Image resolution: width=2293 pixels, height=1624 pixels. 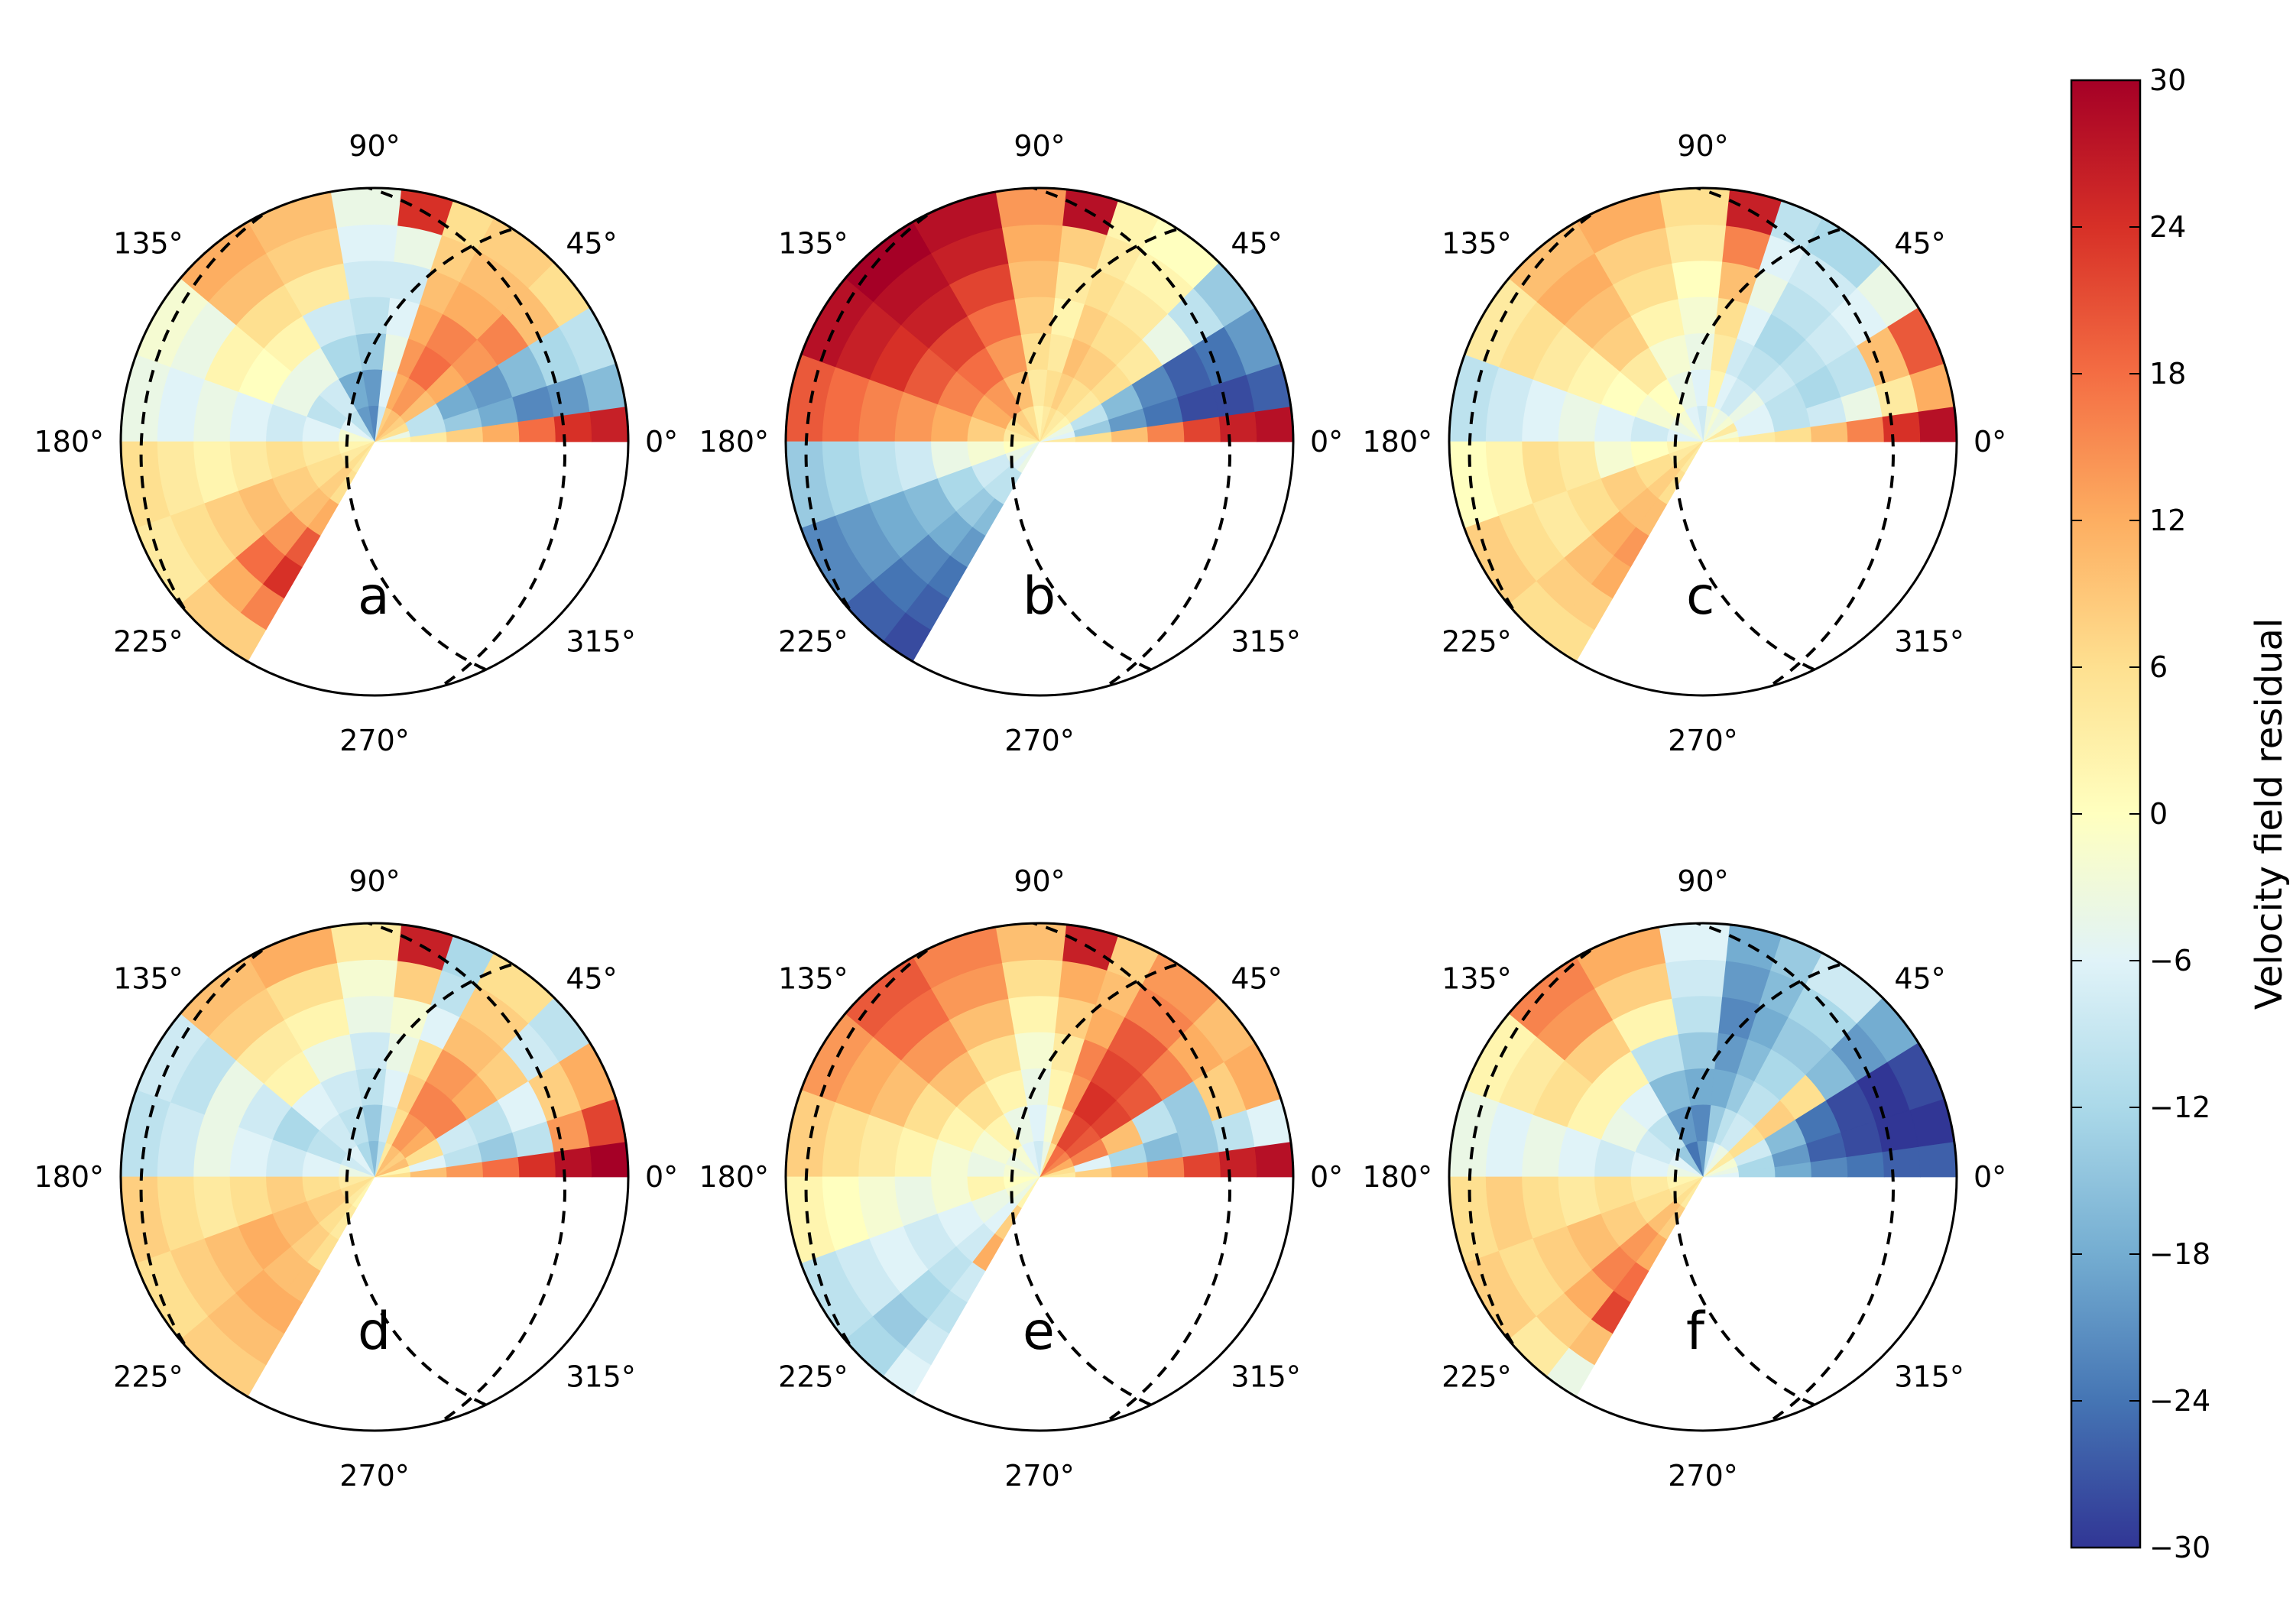 What do you see at coordinates (2158, 667) in the screenshot?
I see `colorbar-tick-label: 6` at bounding box center [2158, 667].